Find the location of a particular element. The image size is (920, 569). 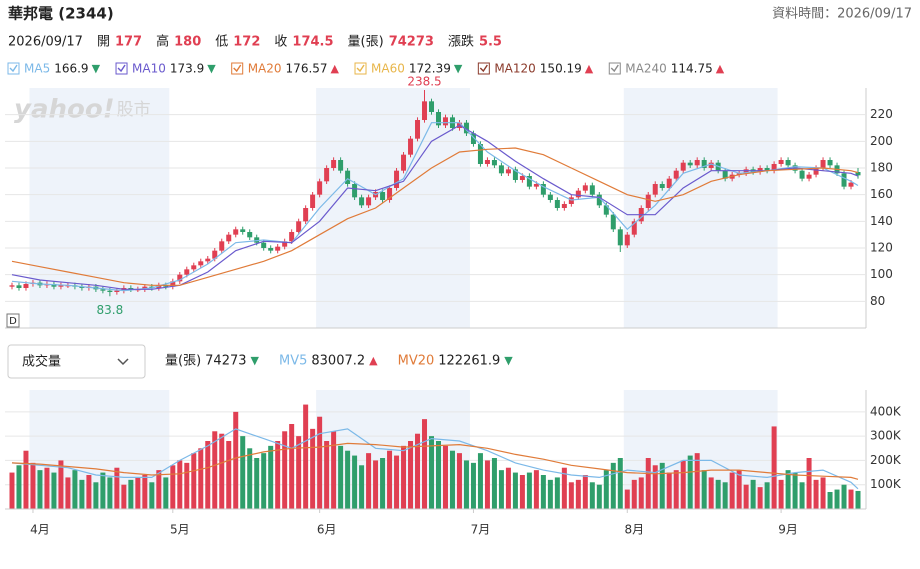

legend-value: 173.9 is located at coordinates (187, 69).